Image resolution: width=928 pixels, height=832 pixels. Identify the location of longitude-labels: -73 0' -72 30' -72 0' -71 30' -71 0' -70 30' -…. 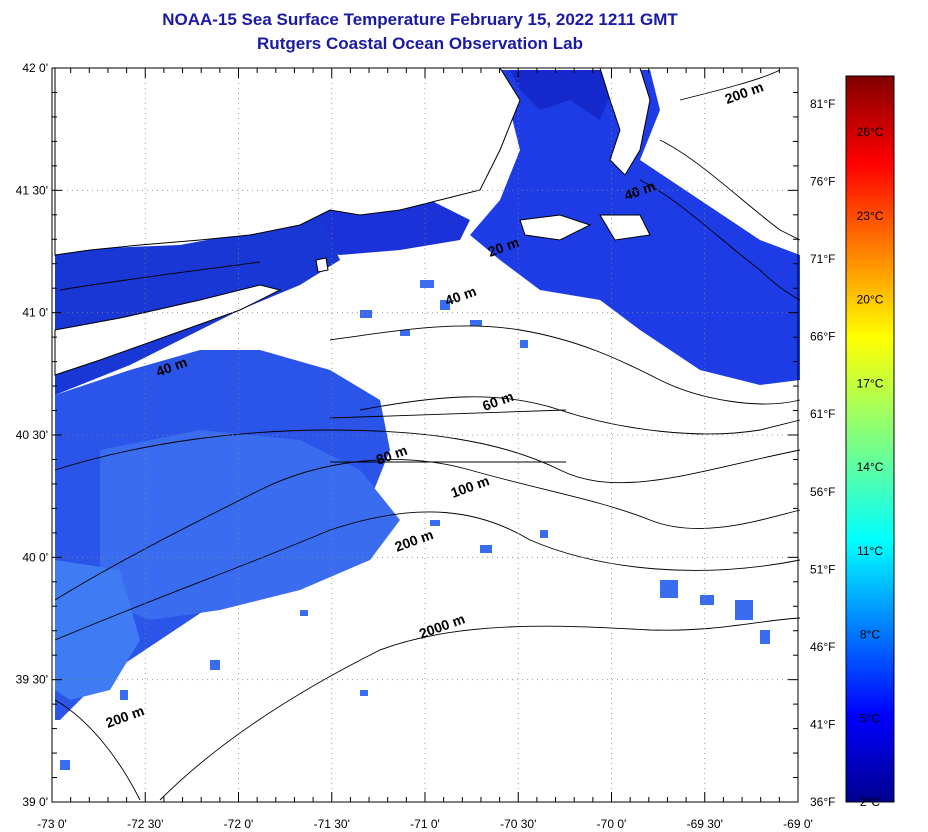
(425, 824).